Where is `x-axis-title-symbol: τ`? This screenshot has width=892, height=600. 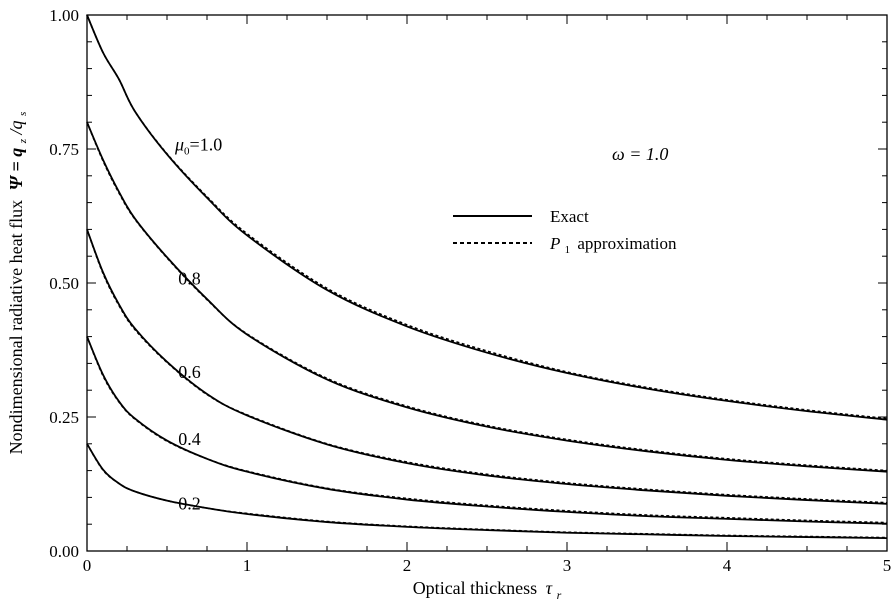 x-axis-title-symbol: τ is located at coordinates (549, 588).